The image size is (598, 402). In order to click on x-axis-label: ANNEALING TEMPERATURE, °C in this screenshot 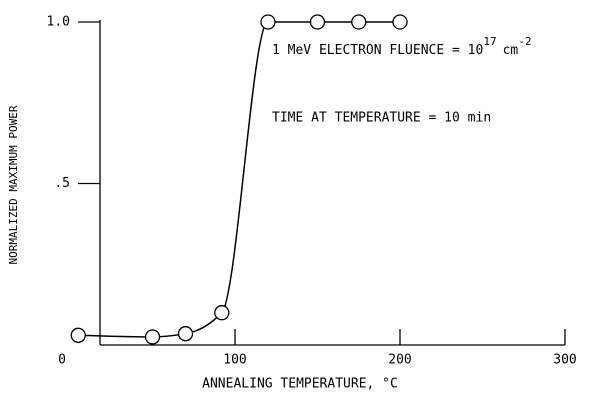, I will do `click(300, 384)`.